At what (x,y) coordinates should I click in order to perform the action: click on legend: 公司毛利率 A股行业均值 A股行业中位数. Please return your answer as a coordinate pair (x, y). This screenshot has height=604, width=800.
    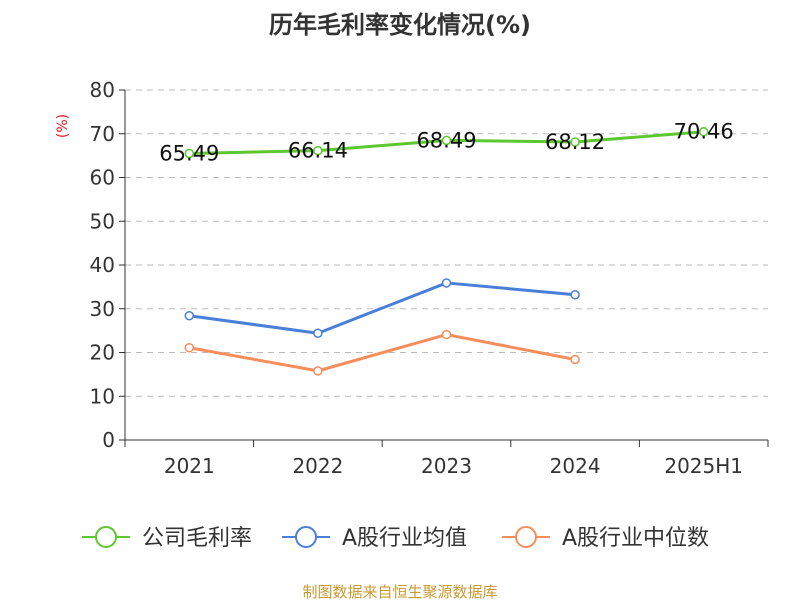
    Looking at the image, I should click on (395, 538).